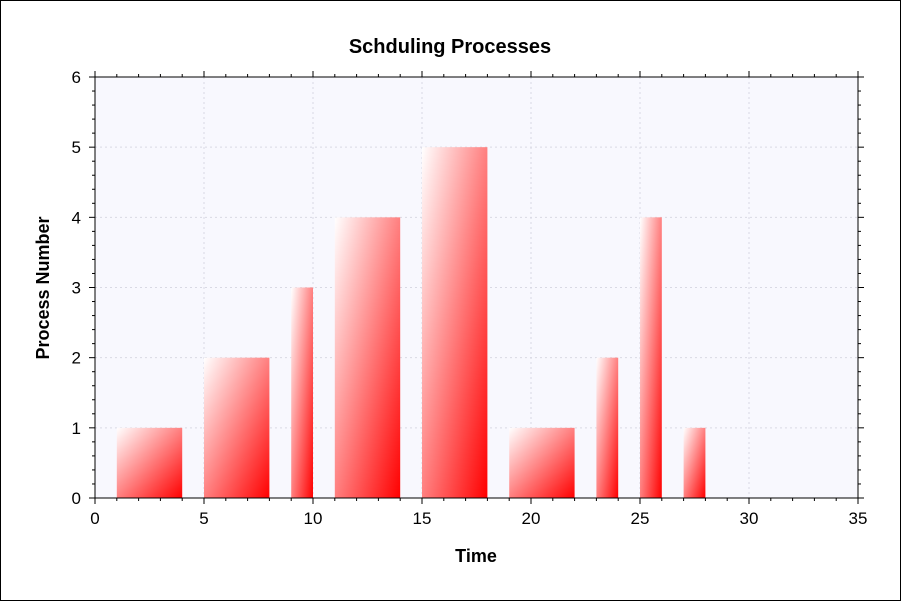 The image size is (901, 601). I want to click on y-tick-label: 0, so click(76, 498).